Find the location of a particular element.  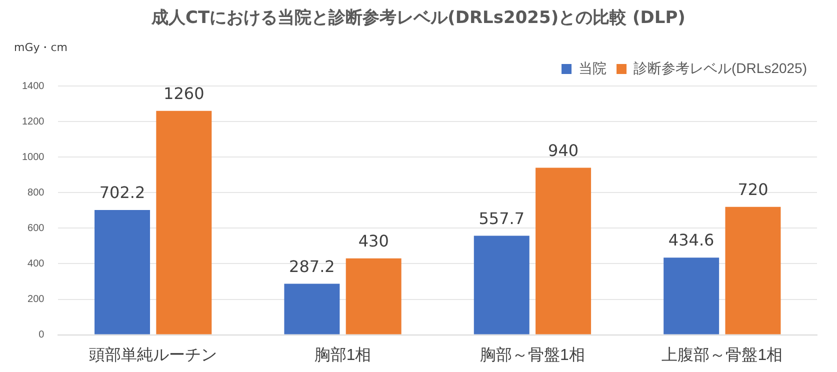

data-label: 430 is located at coordinates (373, 241).